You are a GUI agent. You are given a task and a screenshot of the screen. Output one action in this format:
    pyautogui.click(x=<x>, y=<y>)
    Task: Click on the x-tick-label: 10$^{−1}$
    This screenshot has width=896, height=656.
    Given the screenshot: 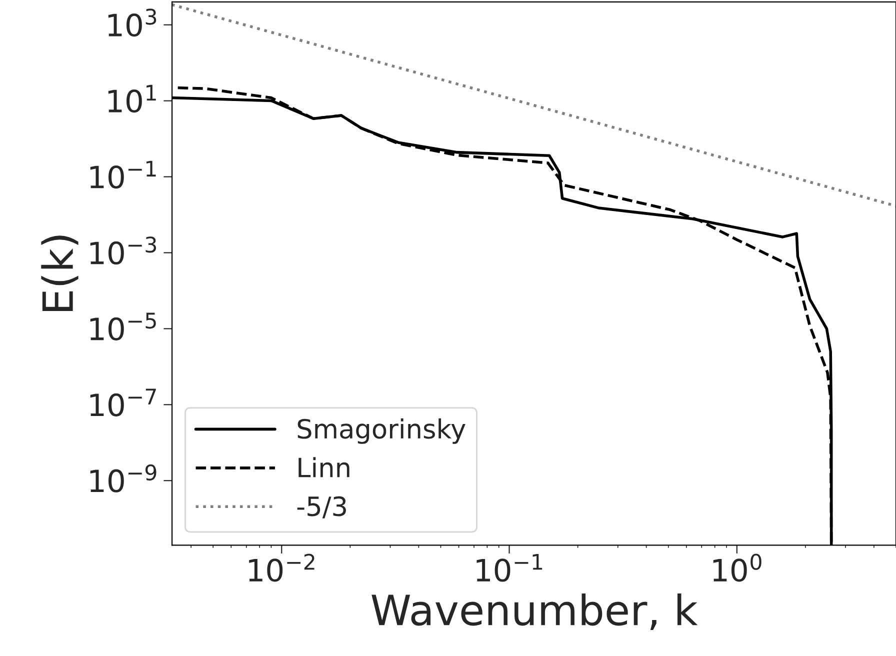 What is the action you would take?
    pyautogui.click(x=509, y=568)
    